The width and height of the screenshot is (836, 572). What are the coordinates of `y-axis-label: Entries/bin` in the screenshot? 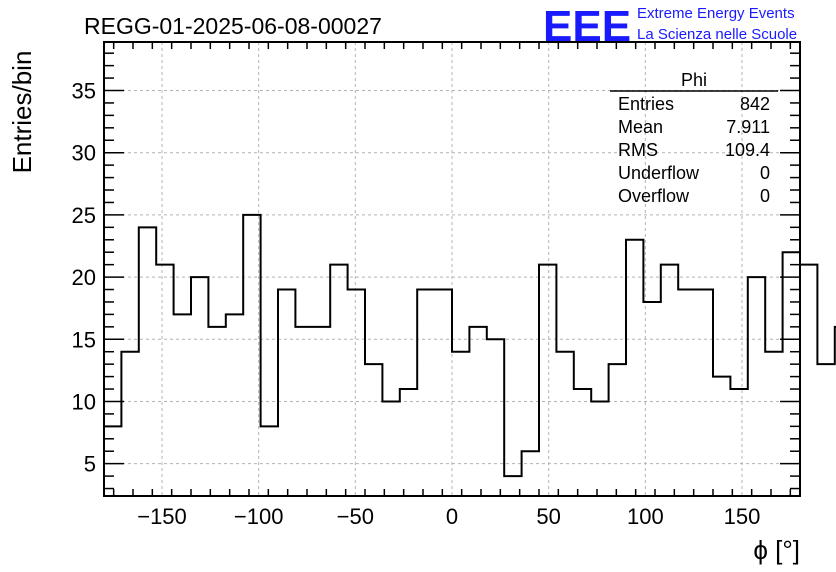 It's located at (22, 112).